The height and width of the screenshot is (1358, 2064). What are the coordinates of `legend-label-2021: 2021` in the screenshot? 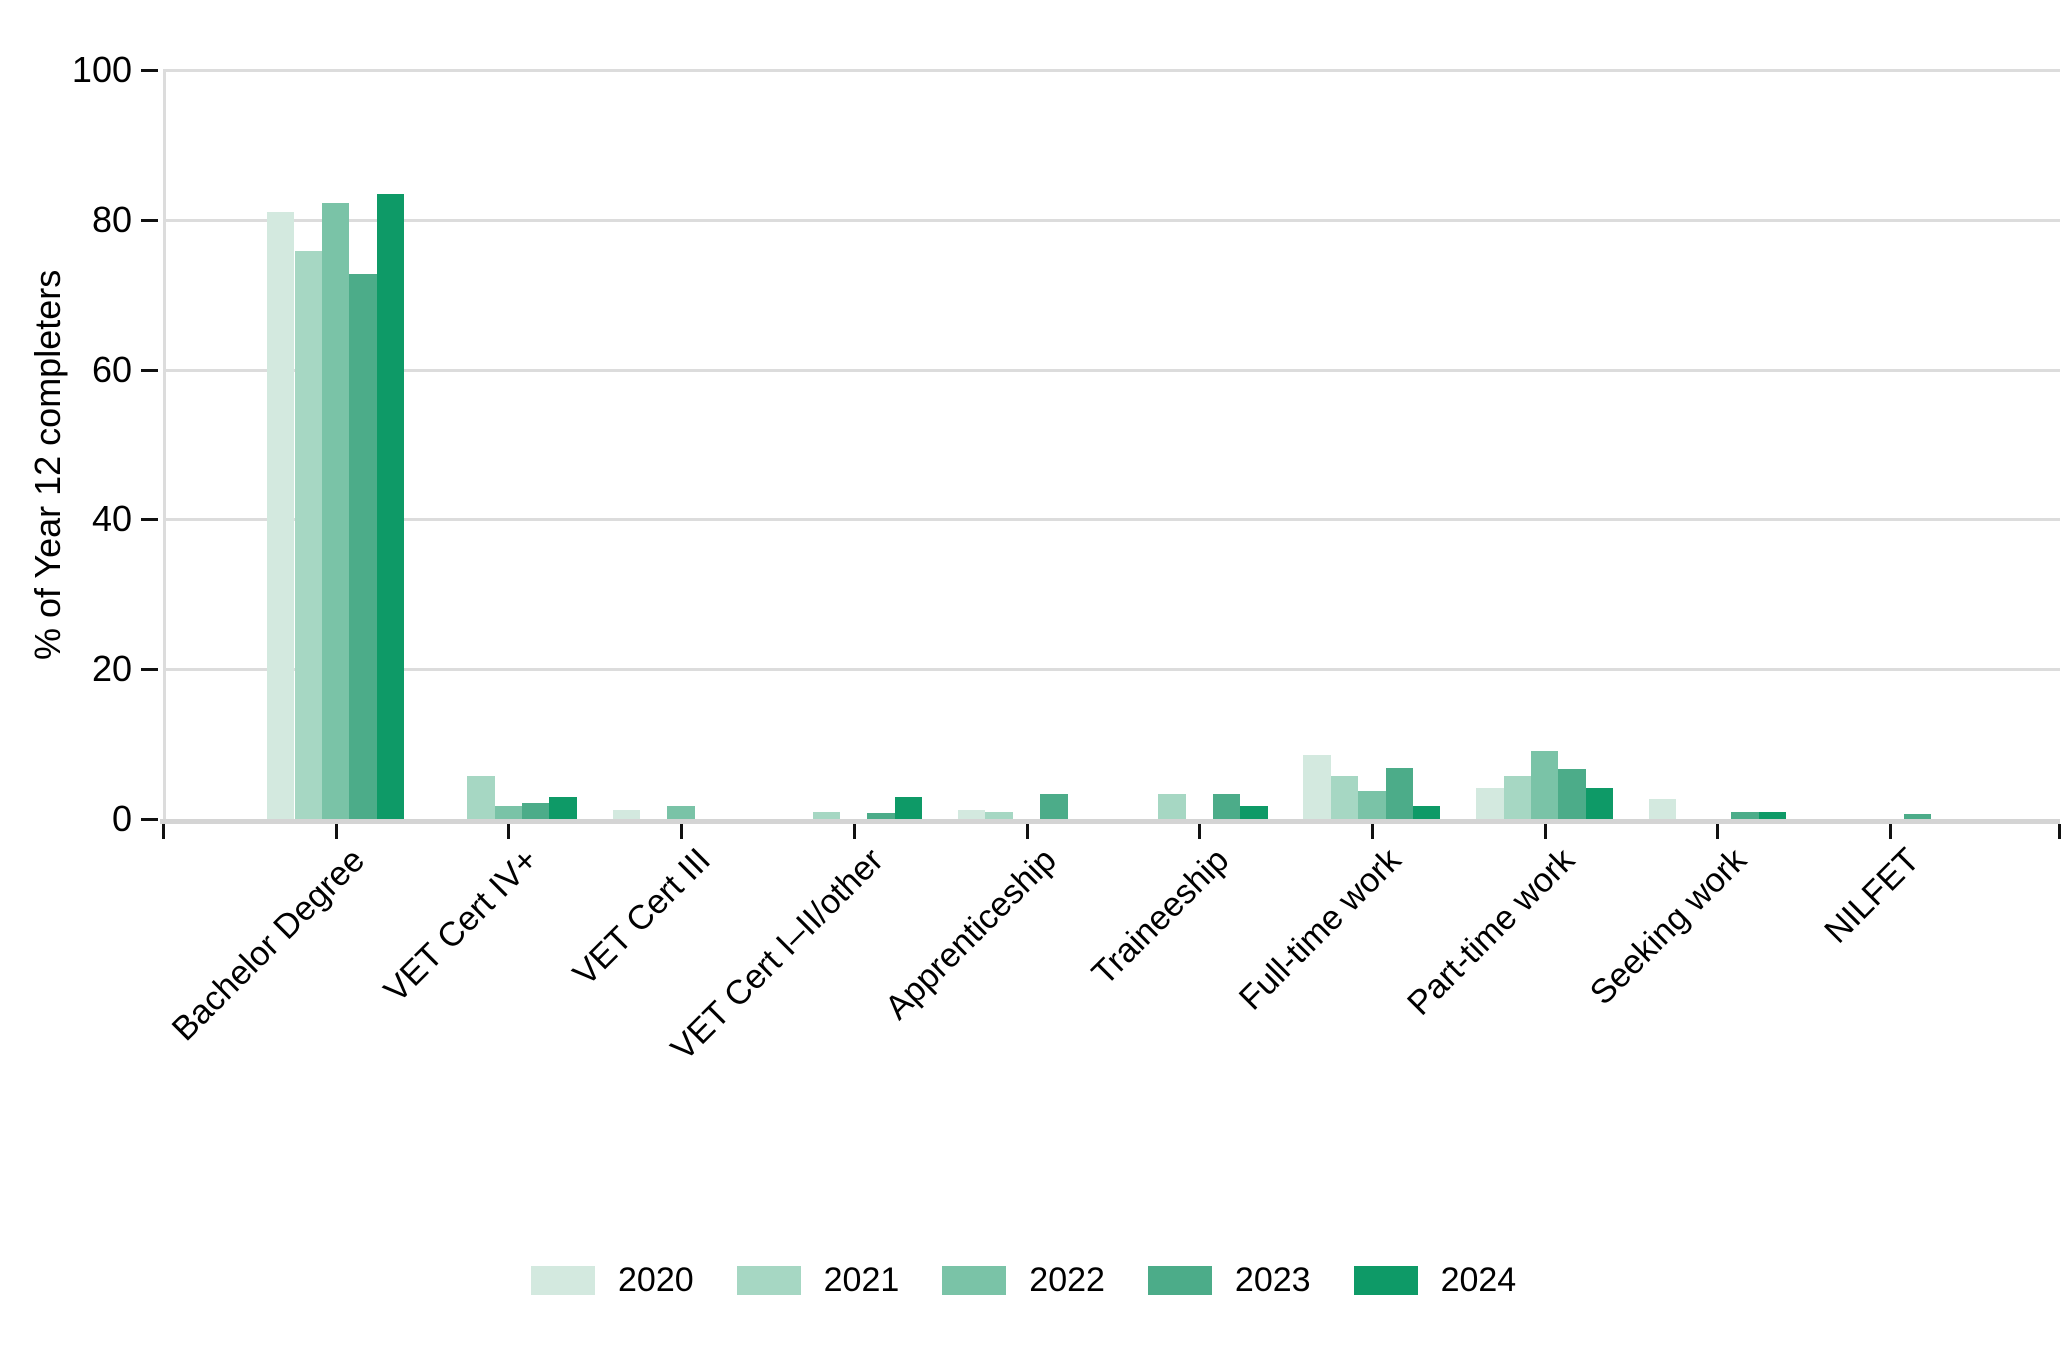 It's located at (861, 1280).